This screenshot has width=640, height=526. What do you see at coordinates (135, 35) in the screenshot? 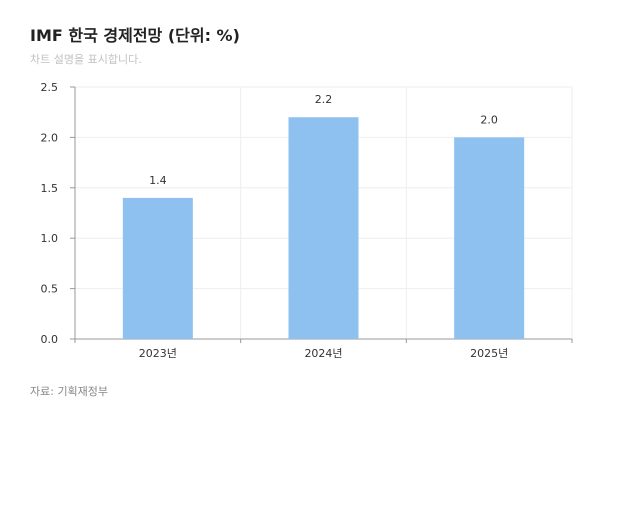
I see `chart-title: IMF 한국 경제전망 (단위: %)` at bounding box center [135, 35].